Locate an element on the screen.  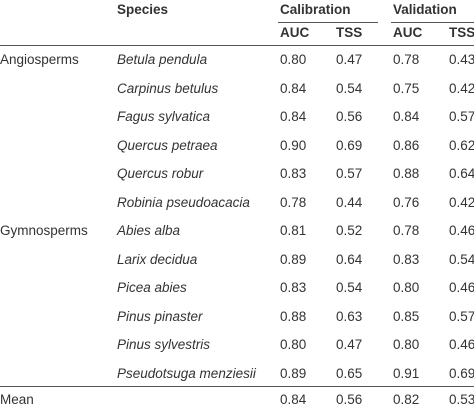
species-name: Pseudotsuga menziesii is located at coordinates (186, 373).